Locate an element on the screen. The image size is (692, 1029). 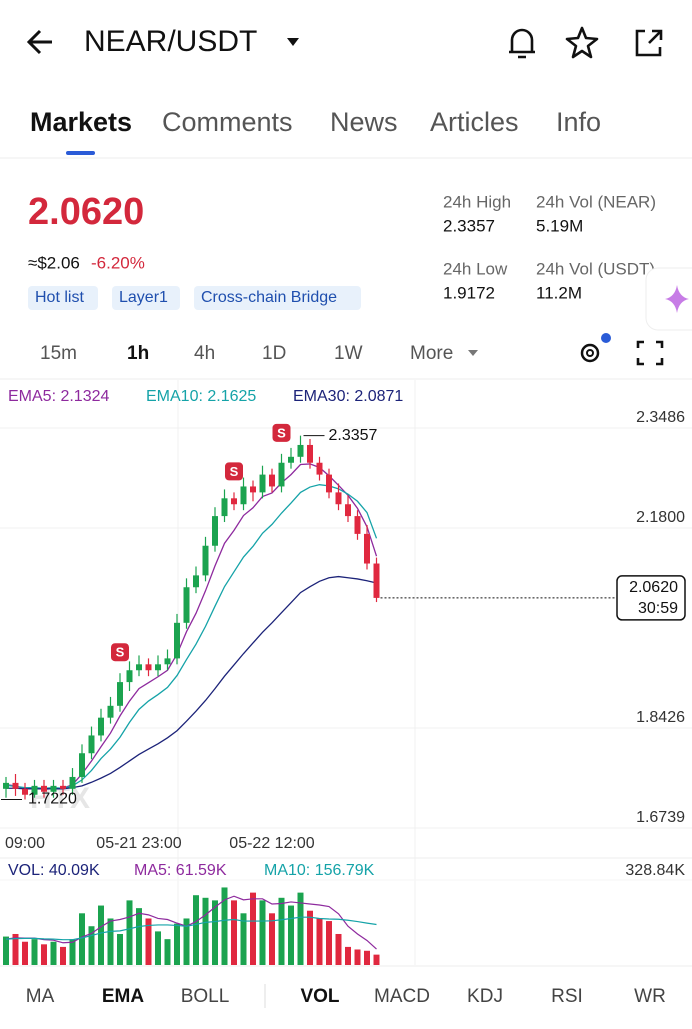
favorite-icon is located at coordinates (582, 42).